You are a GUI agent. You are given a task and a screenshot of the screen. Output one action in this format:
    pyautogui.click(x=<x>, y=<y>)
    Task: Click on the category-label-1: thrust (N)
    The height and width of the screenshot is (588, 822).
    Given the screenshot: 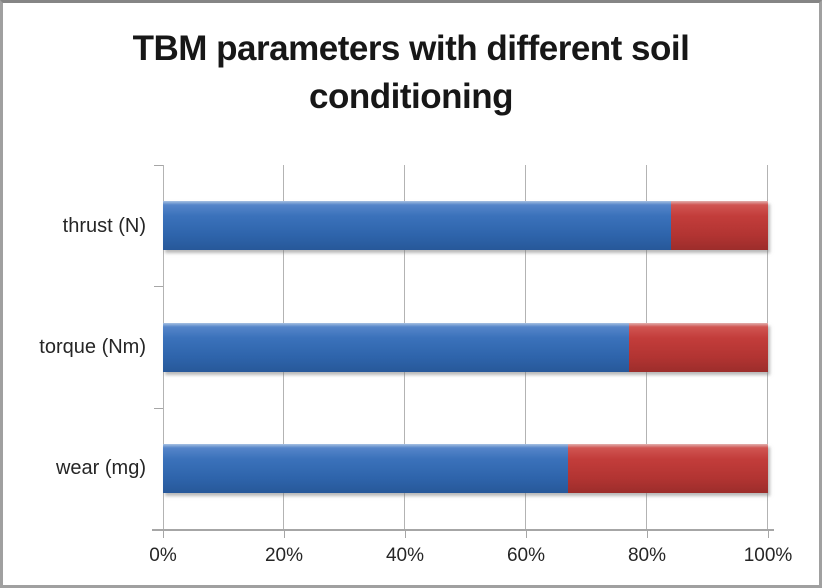 What is the action you would take?
    pyautogui.click(x=104, y=226)
    